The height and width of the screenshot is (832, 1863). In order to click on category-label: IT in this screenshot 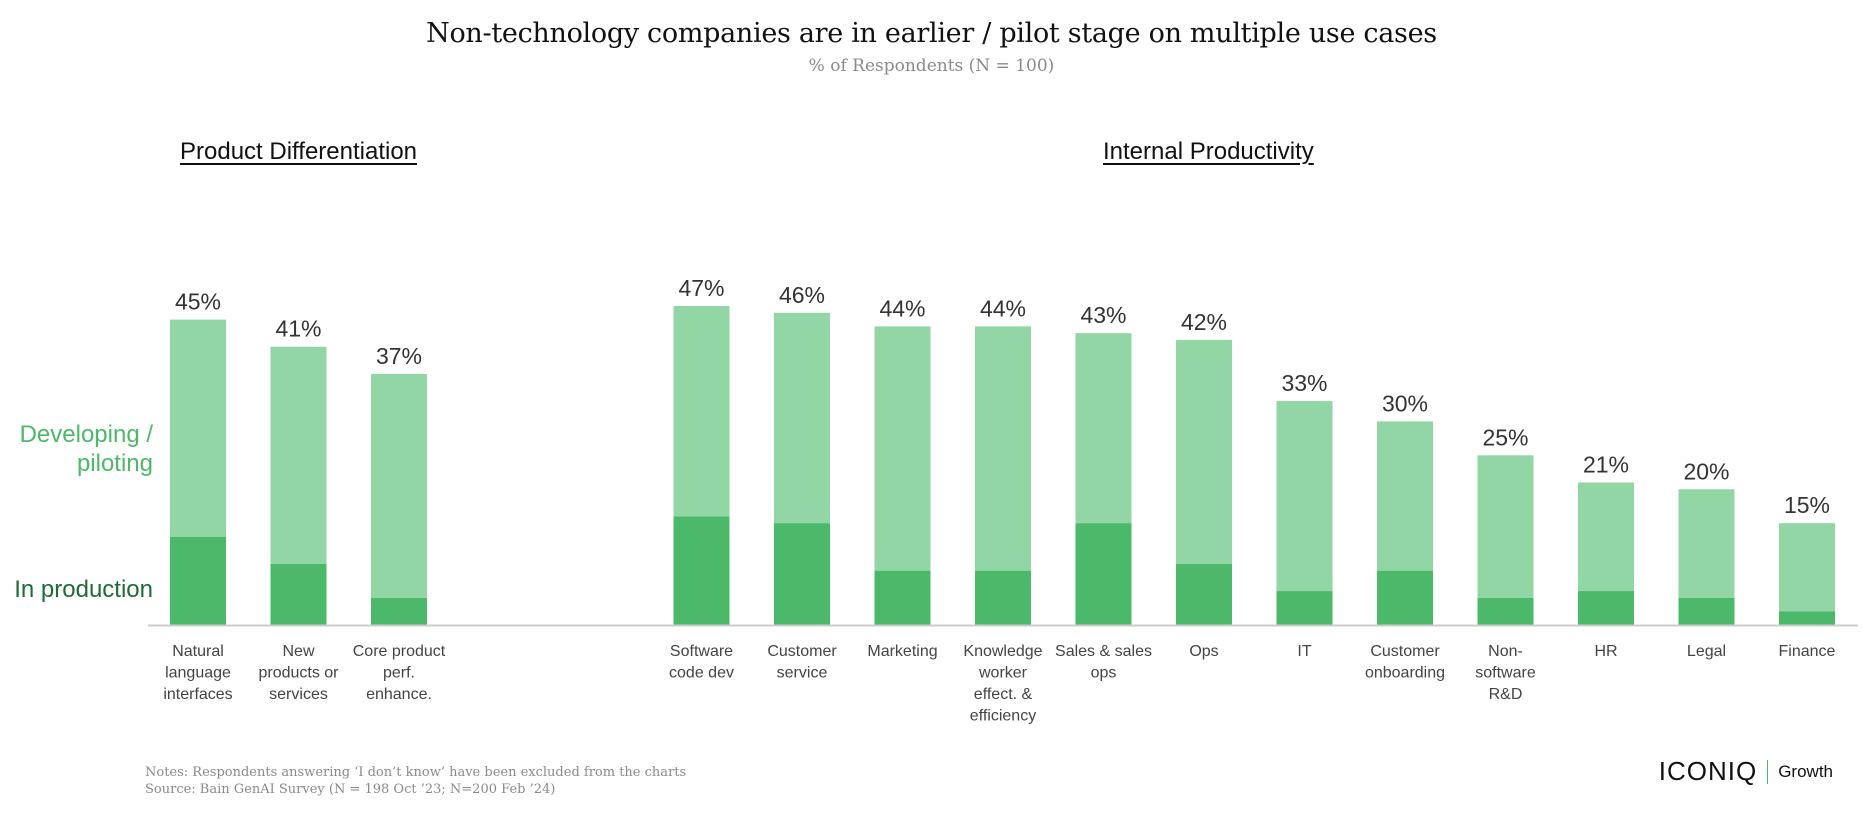, I will do `click(1304, 651)`.